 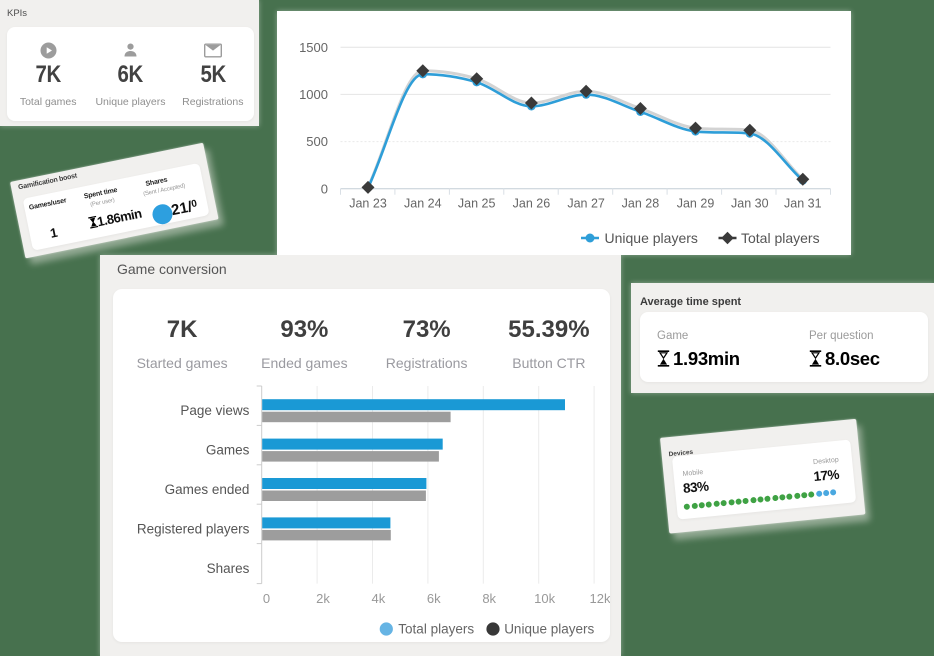 I want to click on svg-text: Page views, so click(x=214, y=410).